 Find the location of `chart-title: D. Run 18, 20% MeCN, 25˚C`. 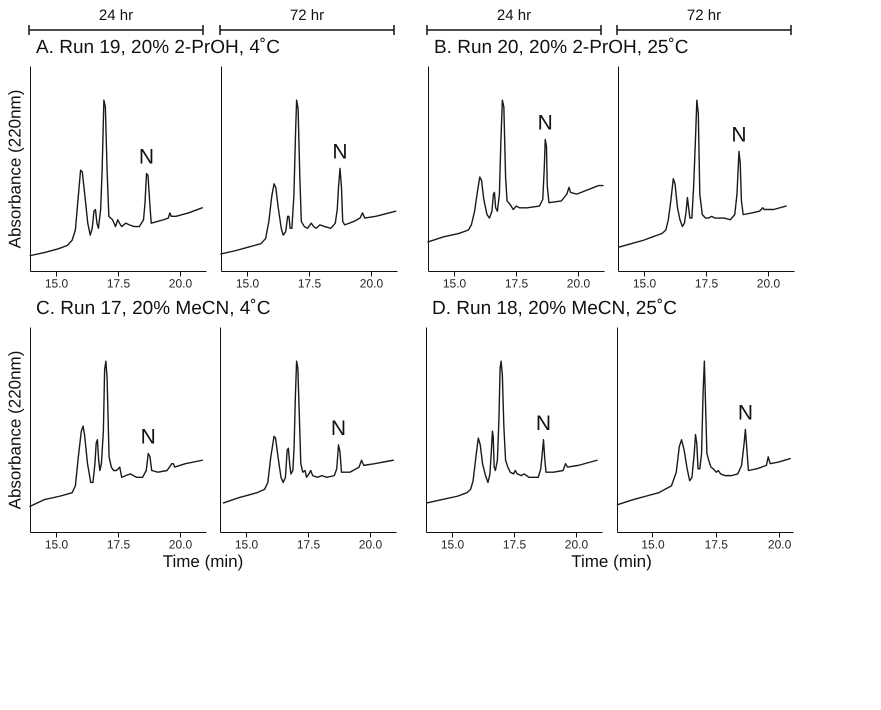

chart-title: D. Run 18, 20% MeCN, 25˚C is located at coordinates (554, 309).